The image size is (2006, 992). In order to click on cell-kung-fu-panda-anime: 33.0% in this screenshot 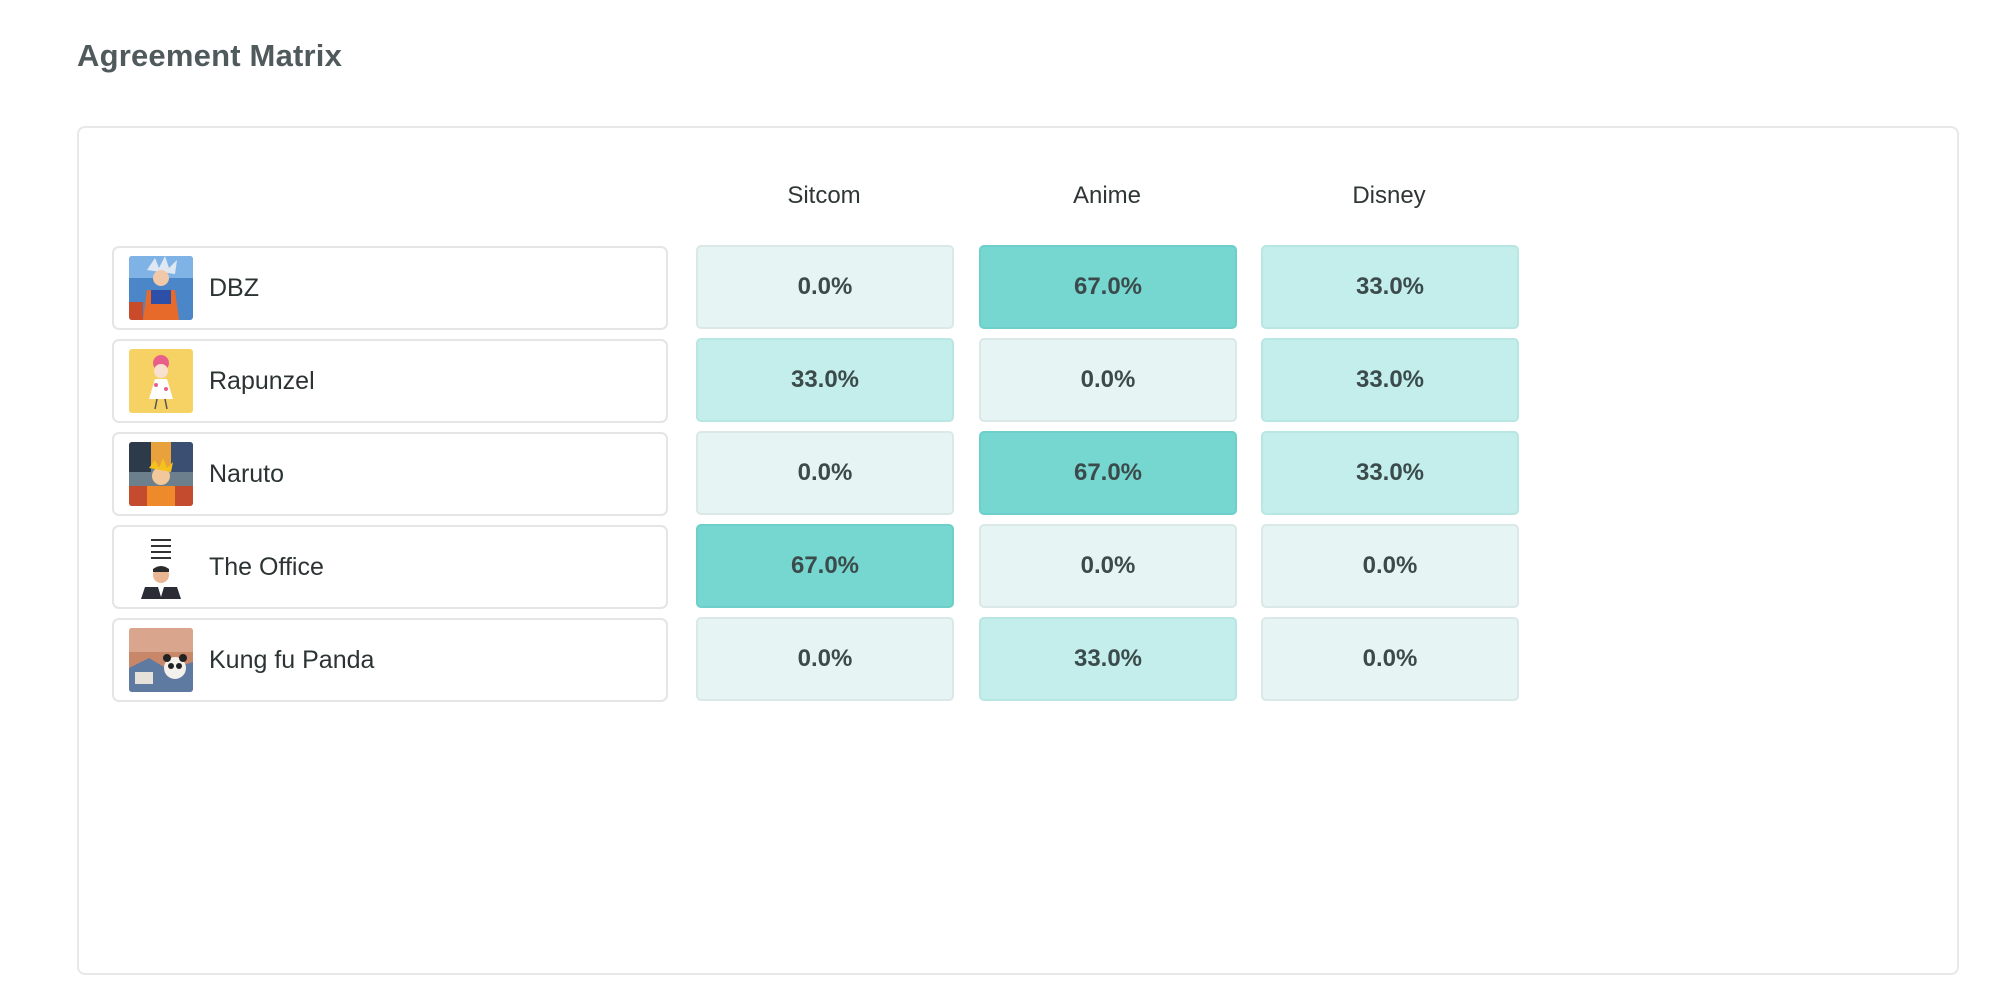, I will do `click(1108, 659)`.